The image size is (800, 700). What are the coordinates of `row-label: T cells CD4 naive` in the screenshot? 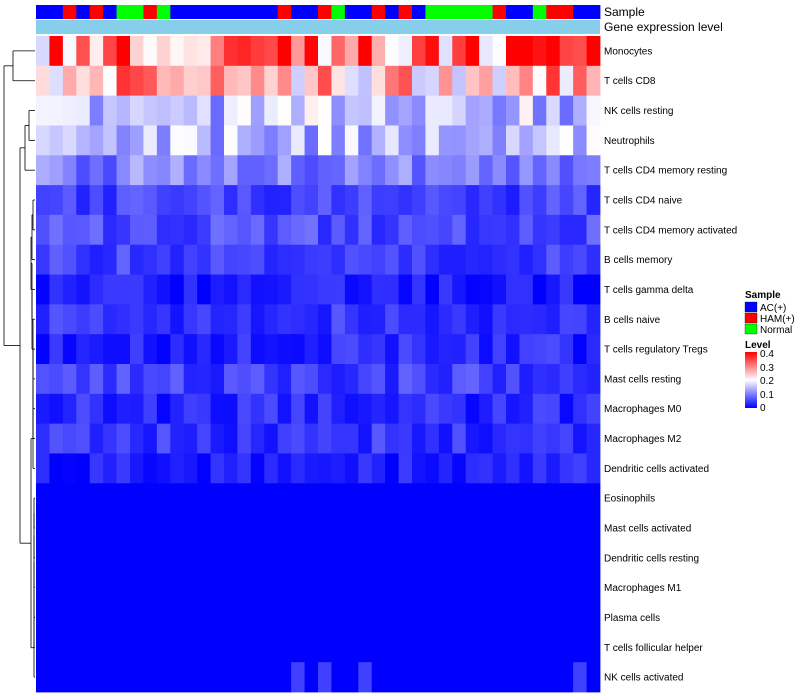 It's located at (643, 201).